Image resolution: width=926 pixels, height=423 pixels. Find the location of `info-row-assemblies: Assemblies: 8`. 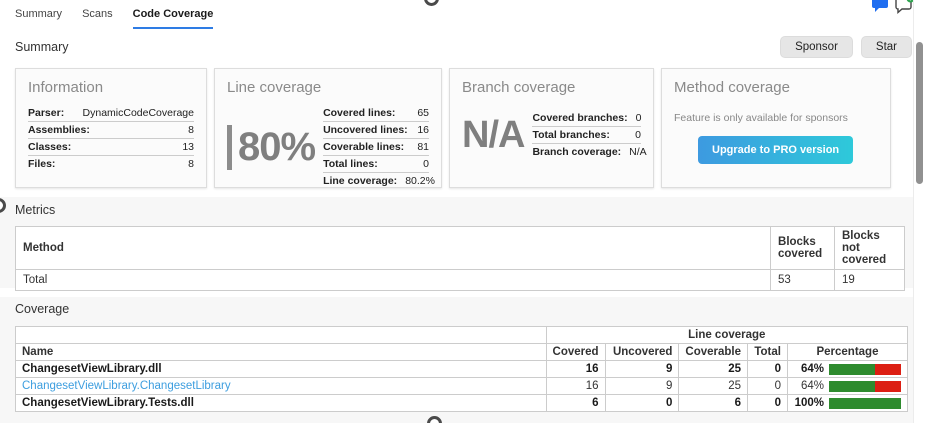

info-row-assemblies: Assemblies: 8 is located at coordinates (111, 130).